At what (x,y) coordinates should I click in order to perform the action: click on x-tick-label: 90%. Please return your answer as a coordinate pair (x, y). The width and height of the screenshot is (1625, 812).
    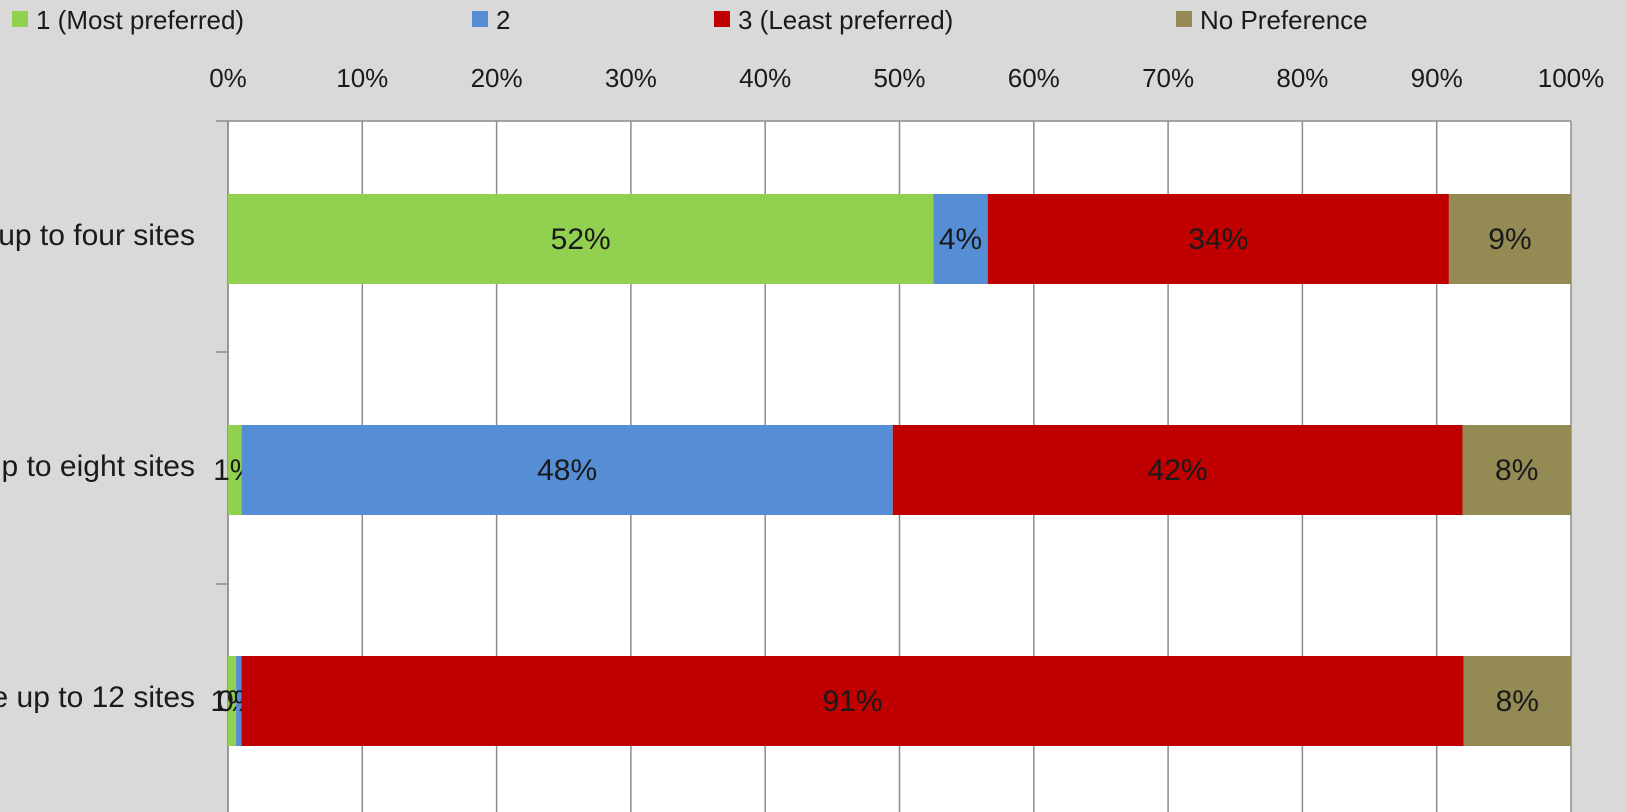
    Looking at the image, I should click on (1437, 78).